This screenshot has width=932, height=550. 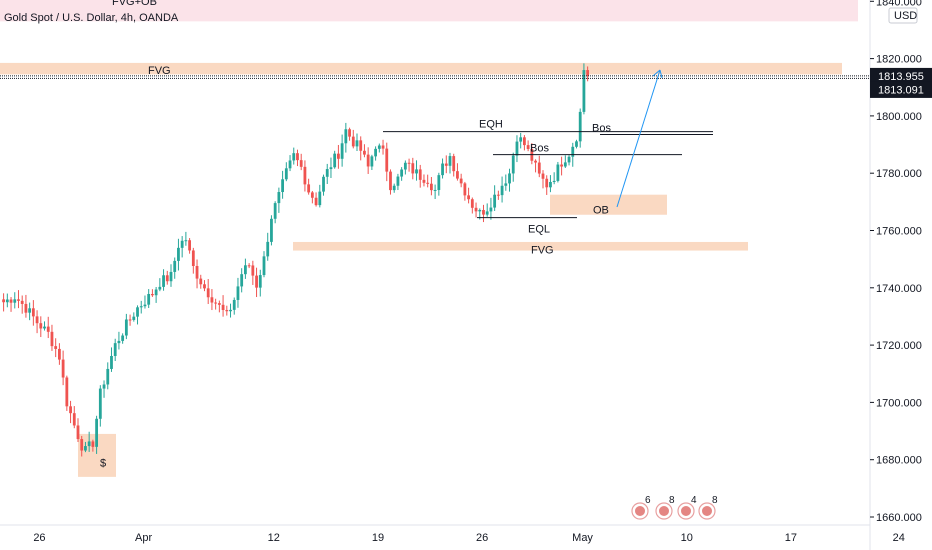 I want to click on time-tick-label: Apr, so click(x=143, y=538).